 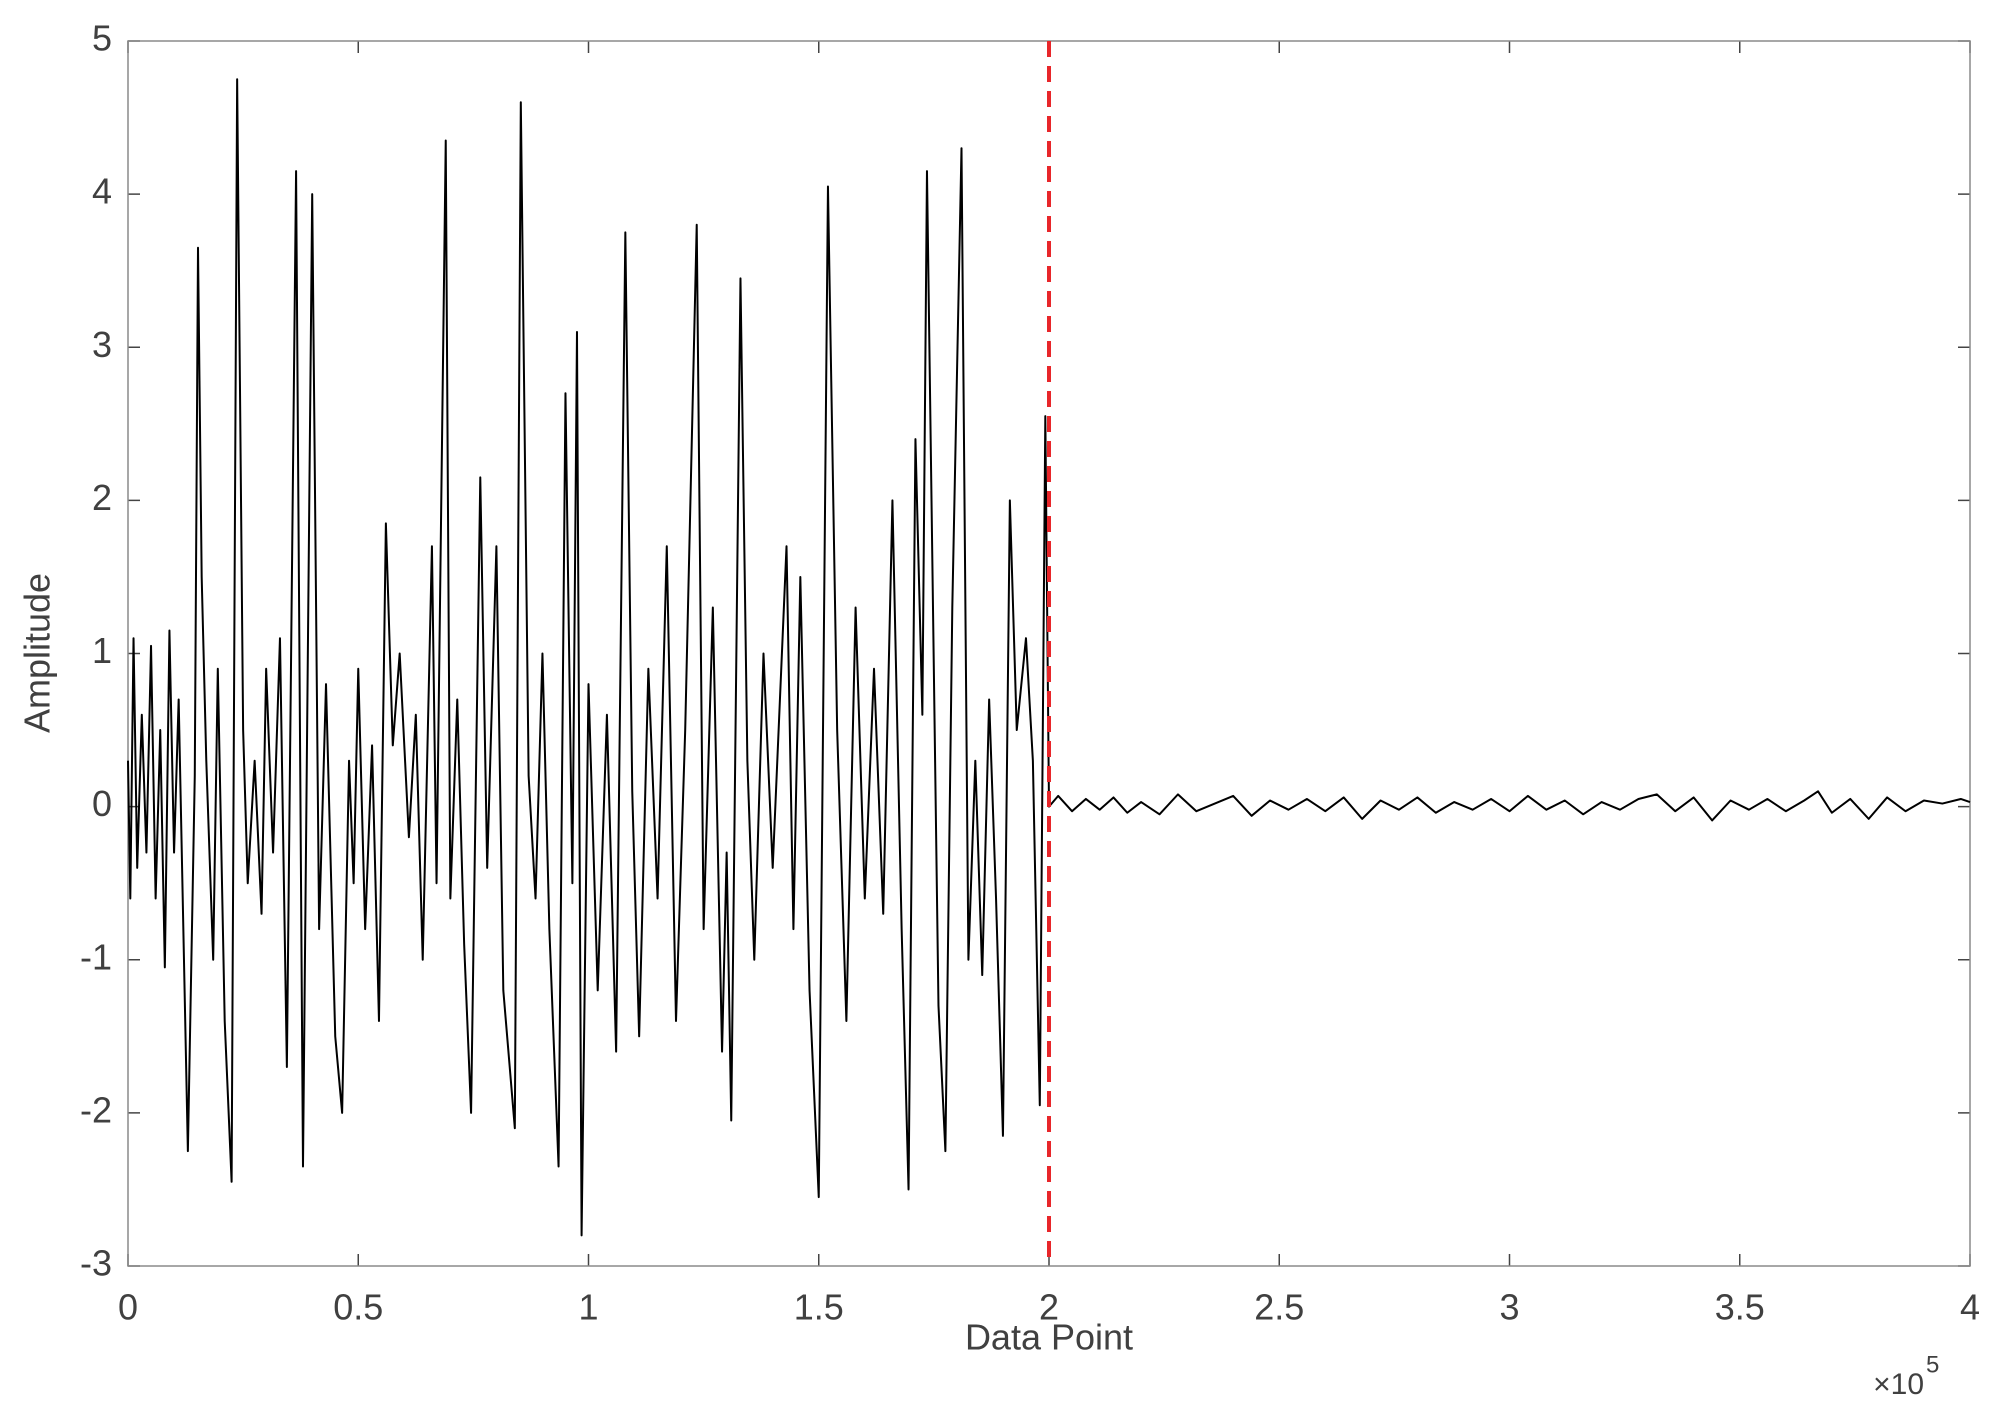 I want to click on y-tick-label: -2, so click(x=96, y=1109).